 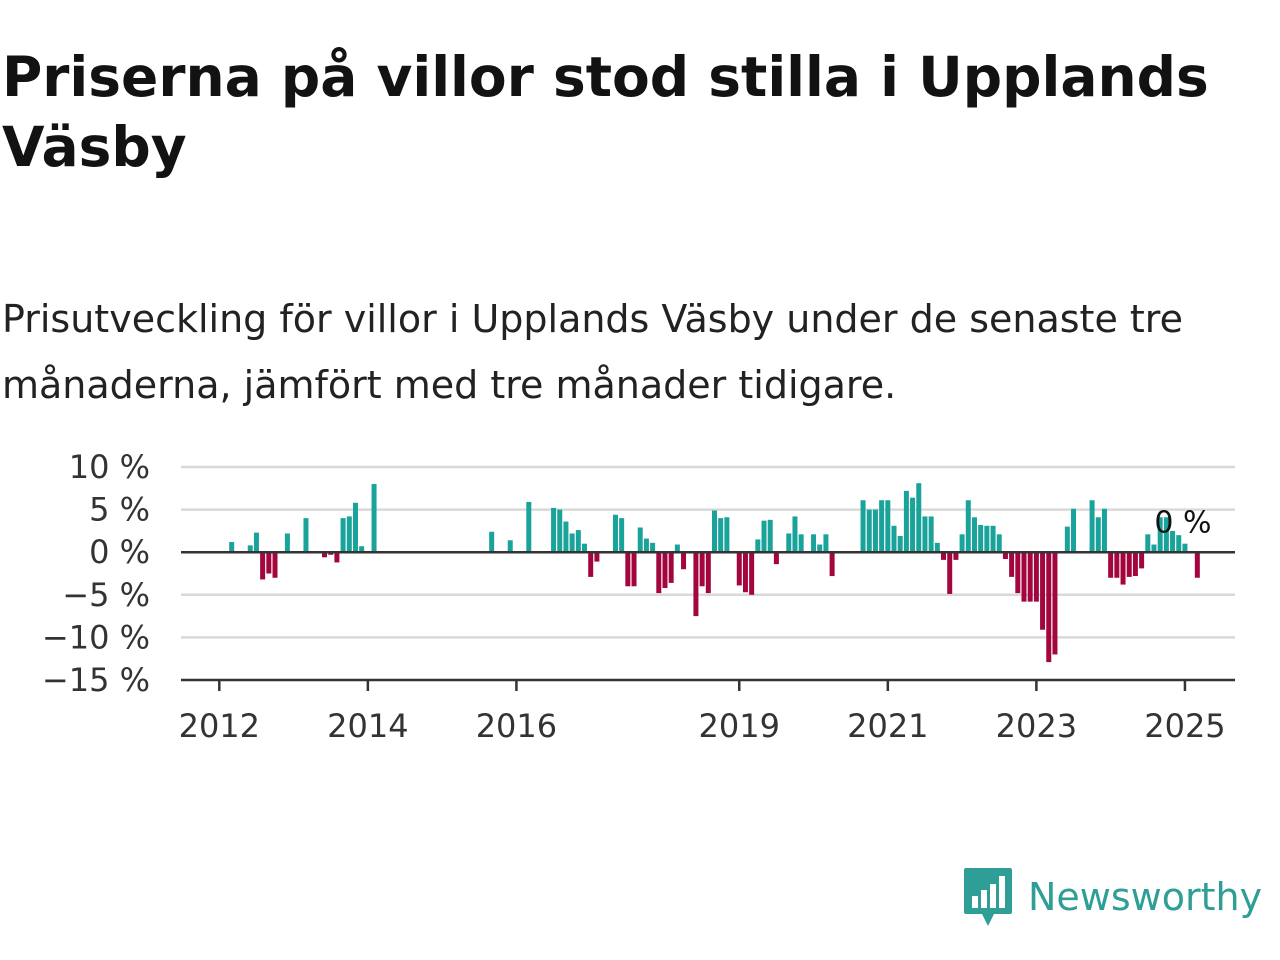 What do you see at coordinates (219, 726) in the screenshot?
I see `x-tick-label: 2012` at bounding box center [219, 726].